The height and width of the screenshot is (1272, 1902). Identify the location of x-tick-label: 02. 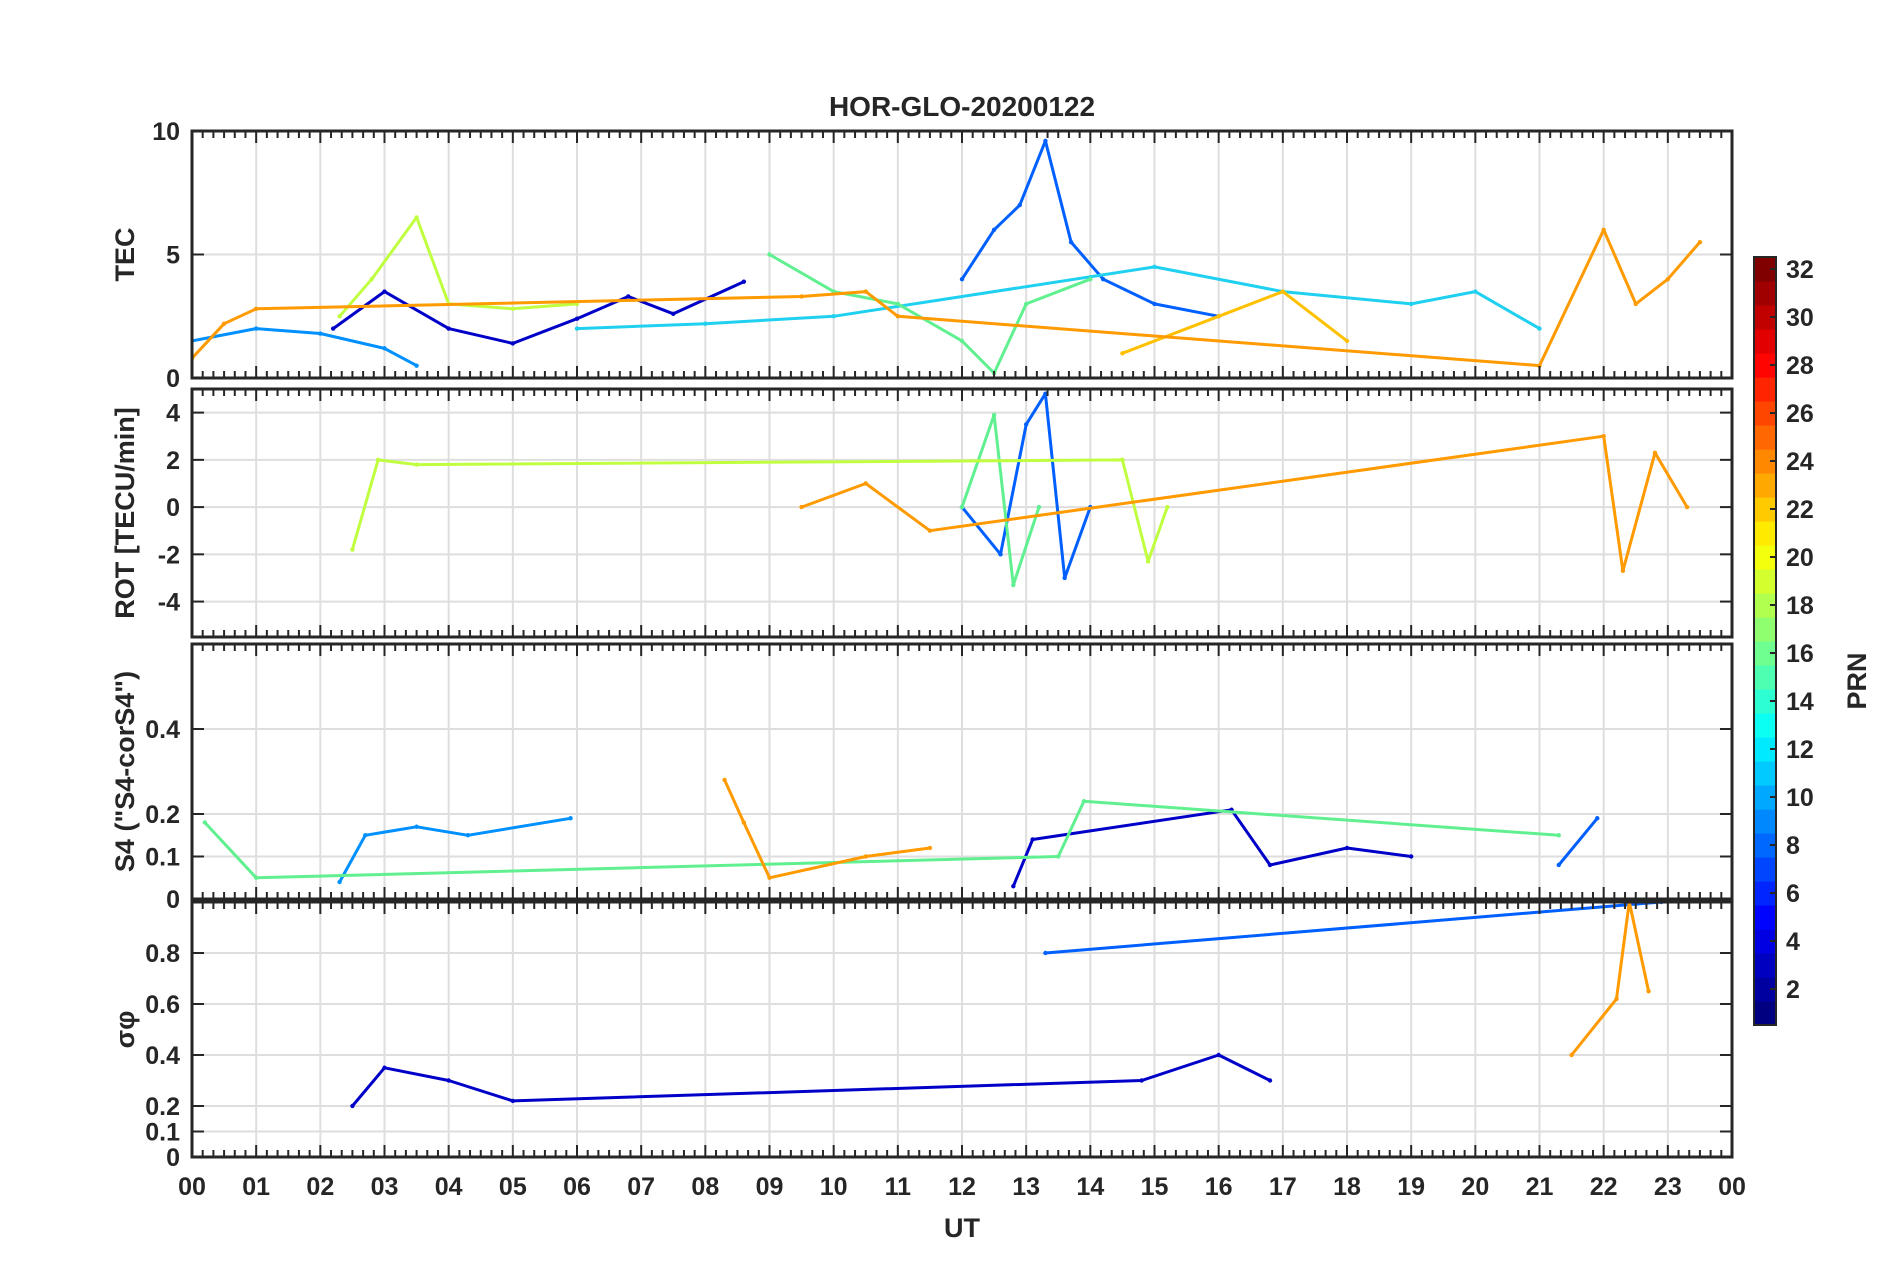
(320, 1187).